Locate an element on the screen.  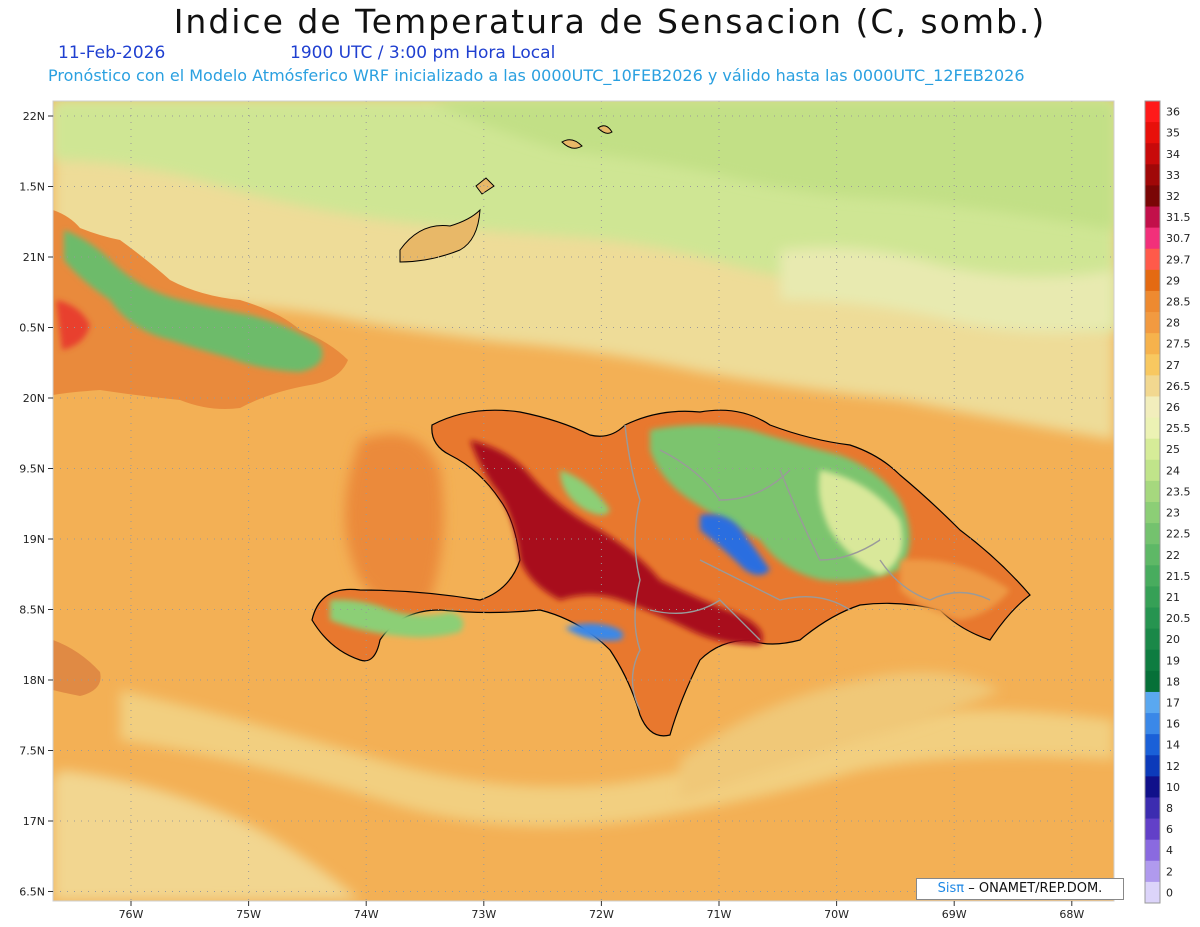
north-ocean-green2 is located at coordinates (772, 165).